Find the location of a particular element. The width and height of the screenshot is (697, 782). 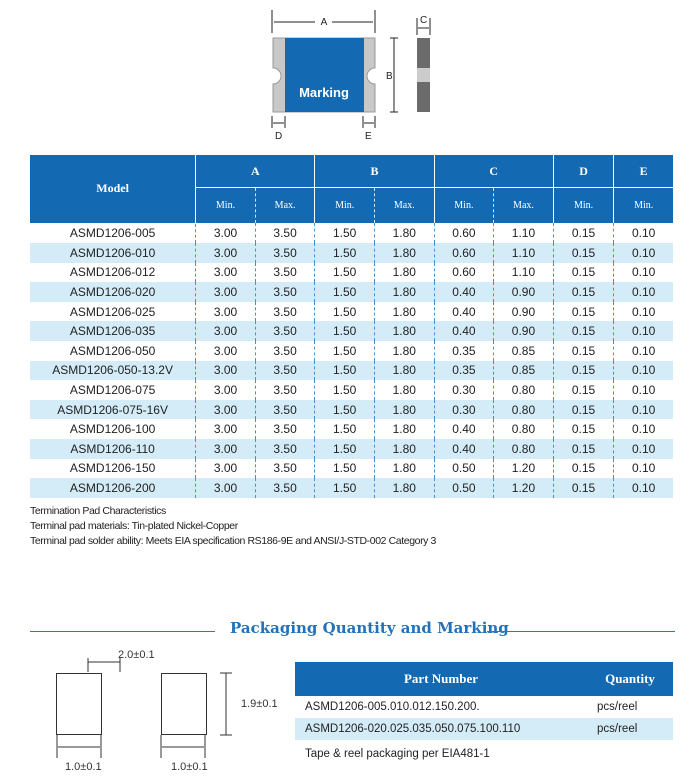

header-c: C is located at coordinates (493, 171).